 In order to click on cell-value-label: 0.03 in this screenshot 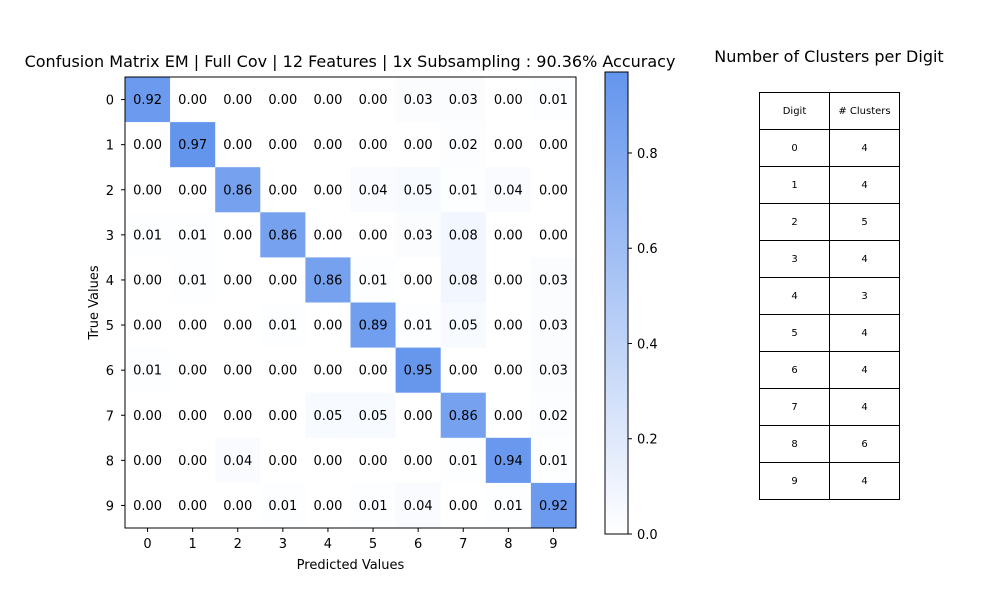, I will do `click(553, 326)`.